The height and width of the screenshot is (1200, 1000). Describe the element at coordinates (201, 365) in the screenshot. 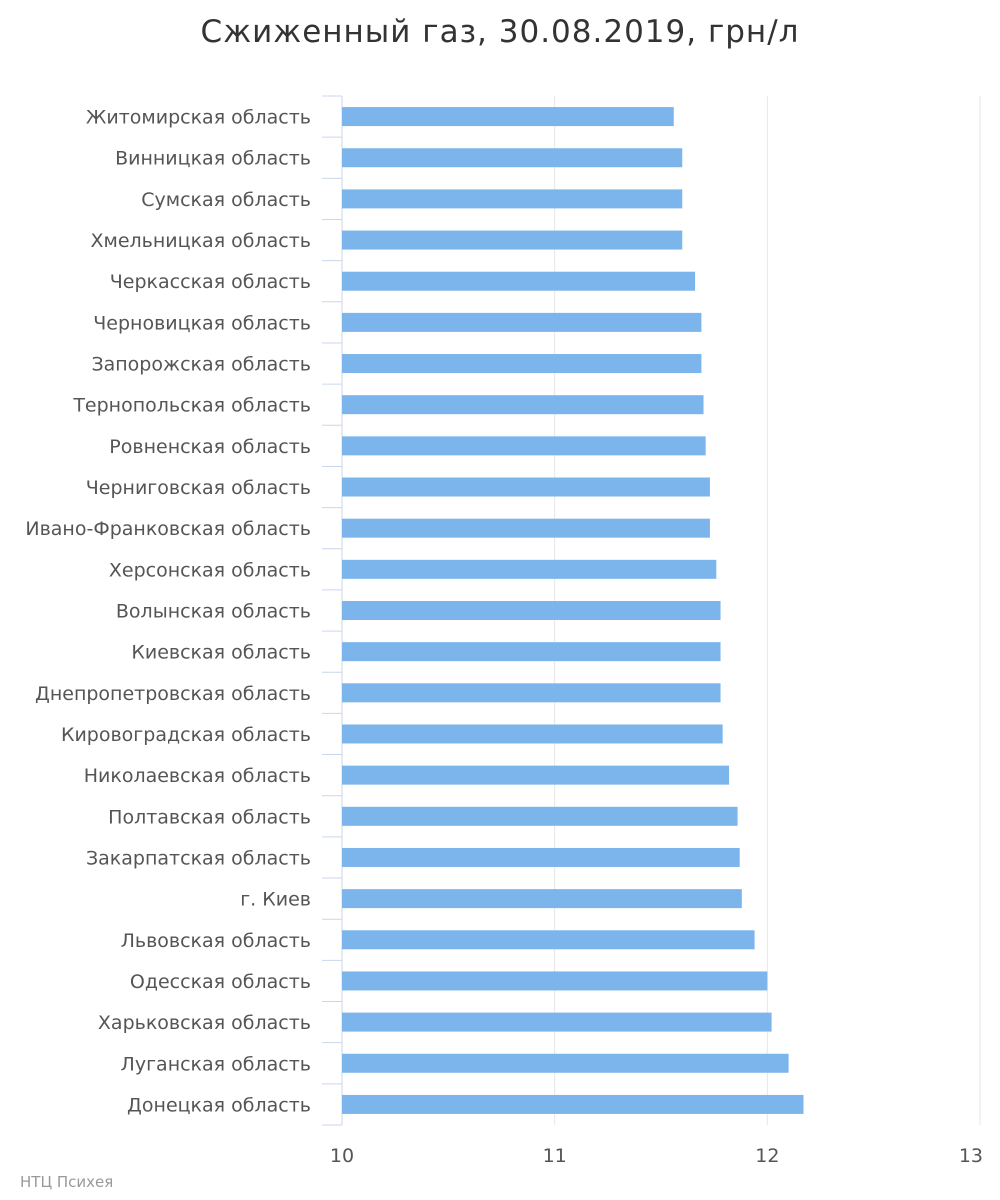

I see `category-label: Запорожская область` at that location.